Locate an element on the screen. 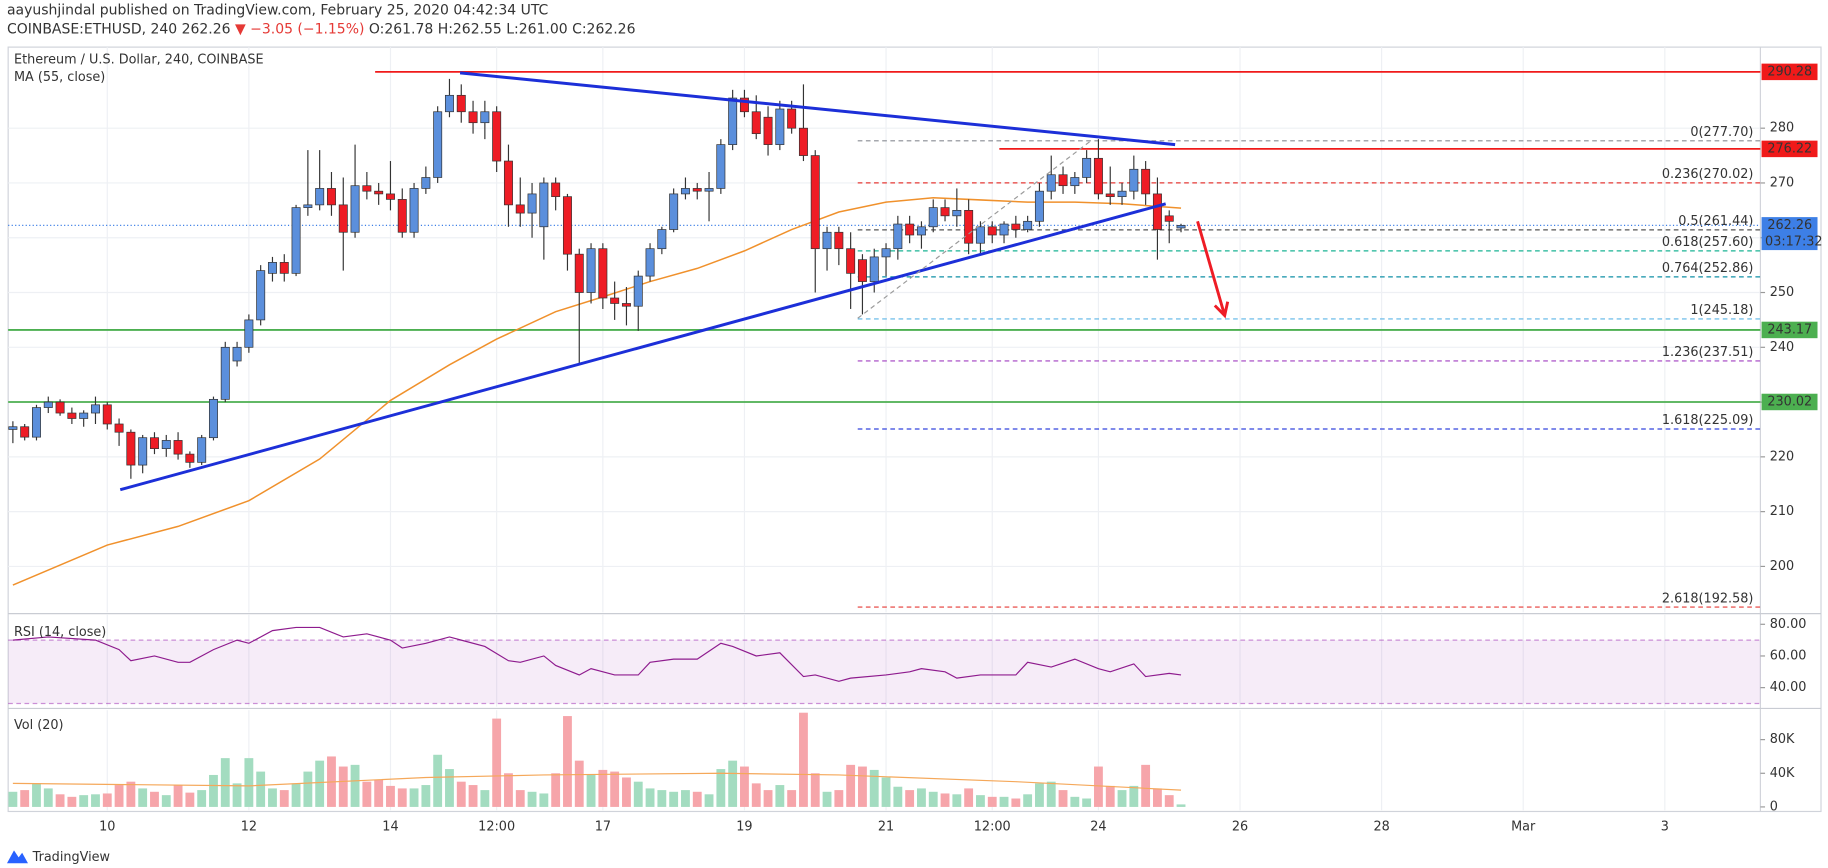 The width and height of the screenshot is (1828, 868). x-tick-label: 10 is located at coordinates (107, 826).